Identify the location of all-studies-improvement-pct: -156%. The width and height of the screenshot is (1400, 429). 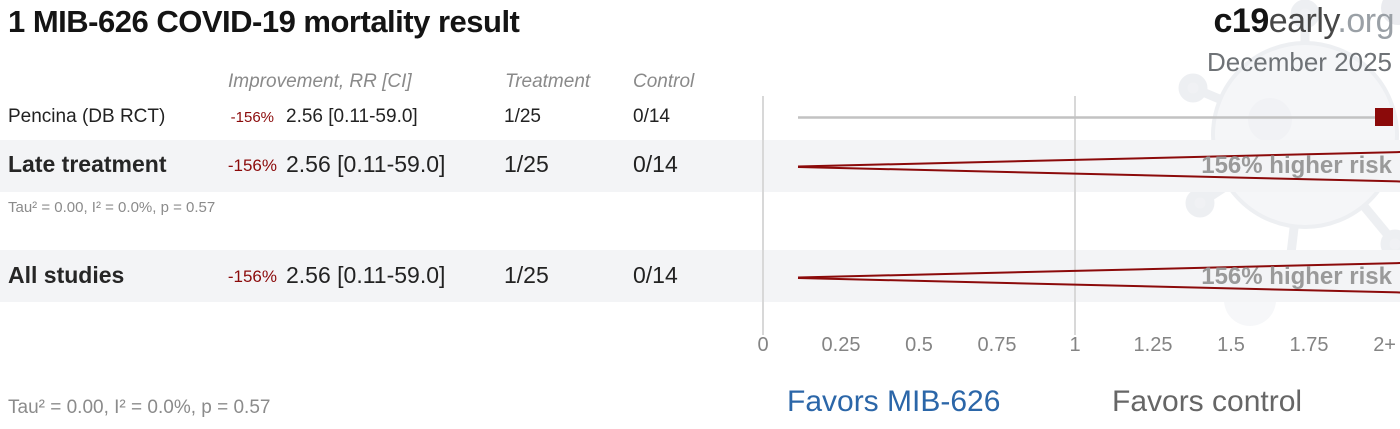
(252, 276).